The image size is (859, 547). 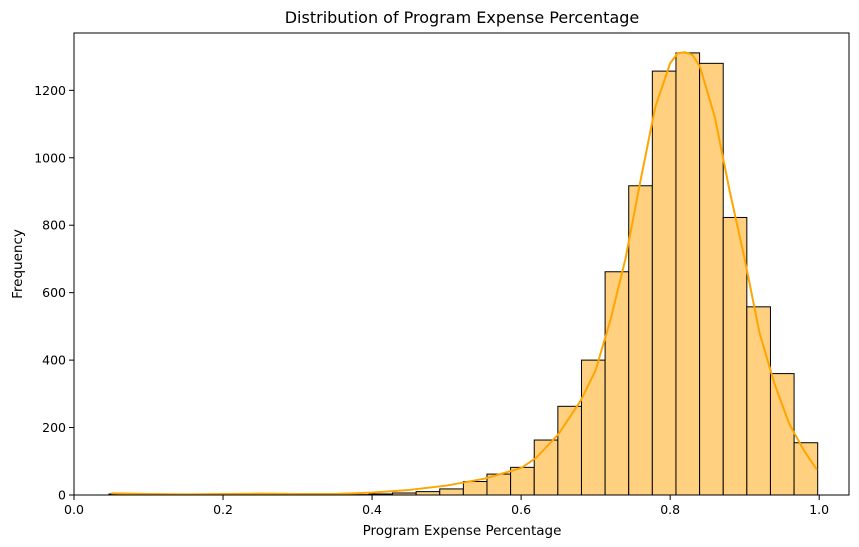 I want to click on y-tick-label: 400, so click(x=54, y=360).